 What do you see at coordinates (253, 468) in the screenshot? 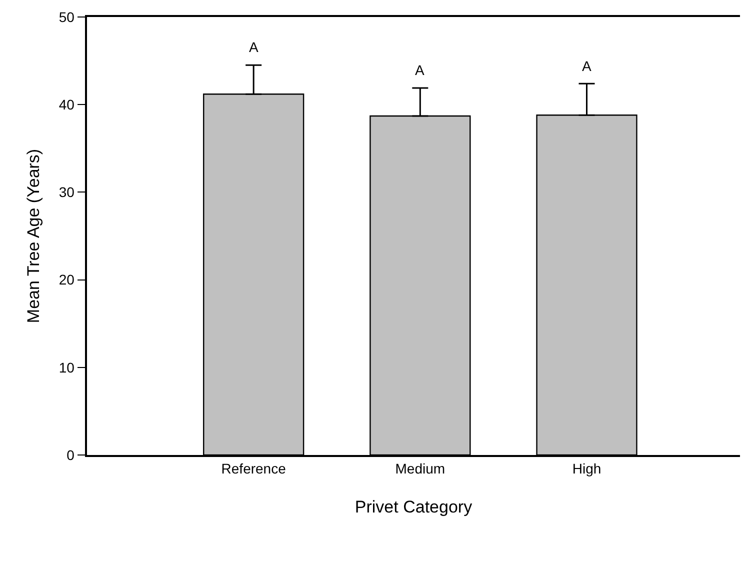
I see `x-tick-label: Reference` at bounding box center [253, 468].